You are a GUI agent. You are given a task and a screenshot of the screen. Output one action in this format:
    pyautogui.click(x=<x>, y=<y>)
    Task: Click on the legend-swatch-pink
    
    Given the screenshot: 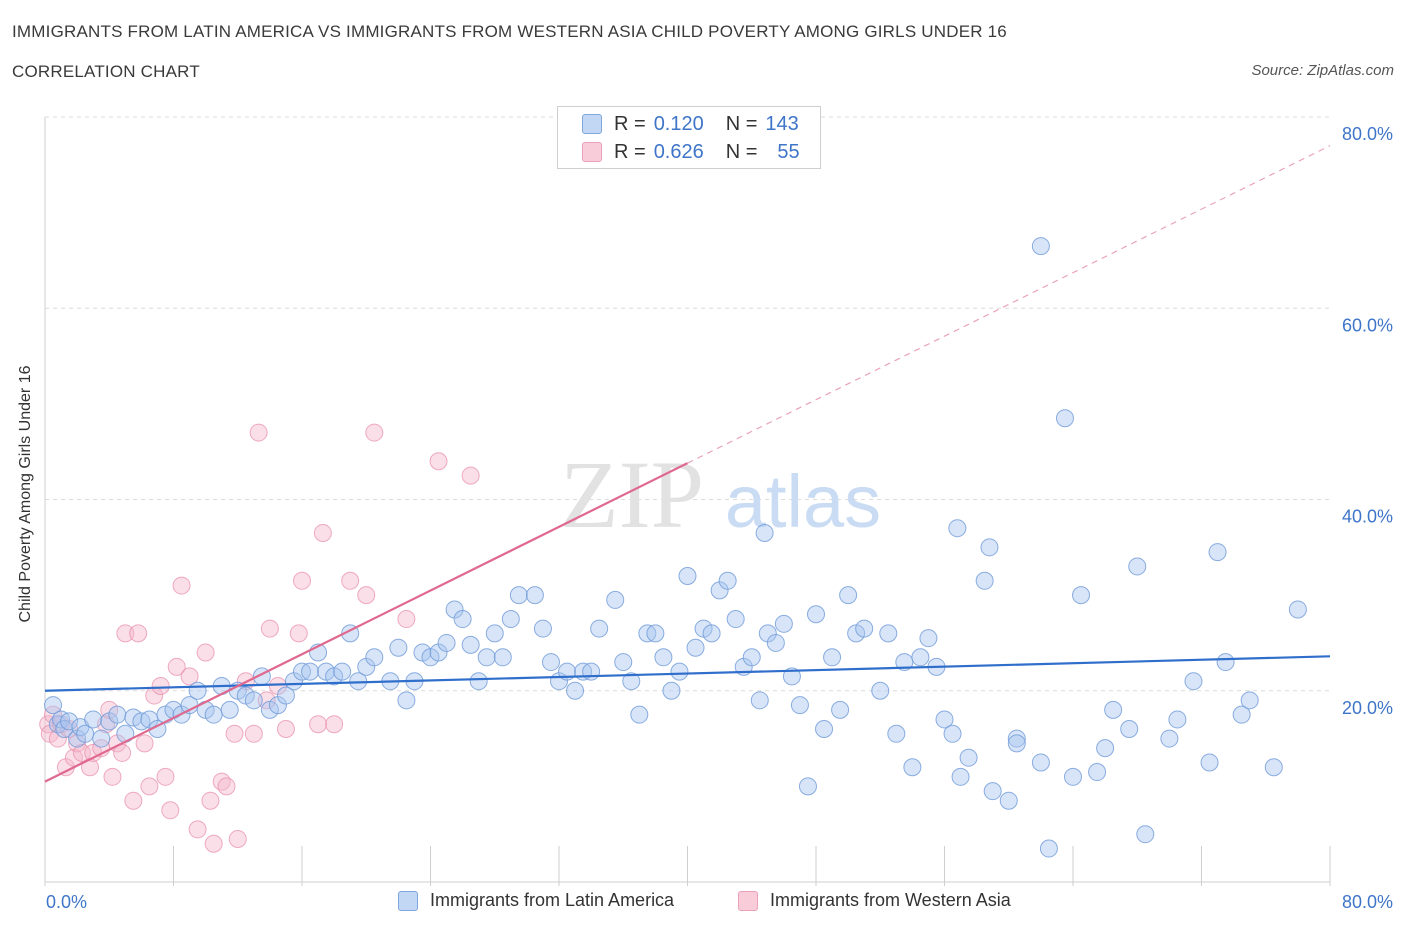 What is the action you would take?
    pyautogui.click(x=592, y=152)
    